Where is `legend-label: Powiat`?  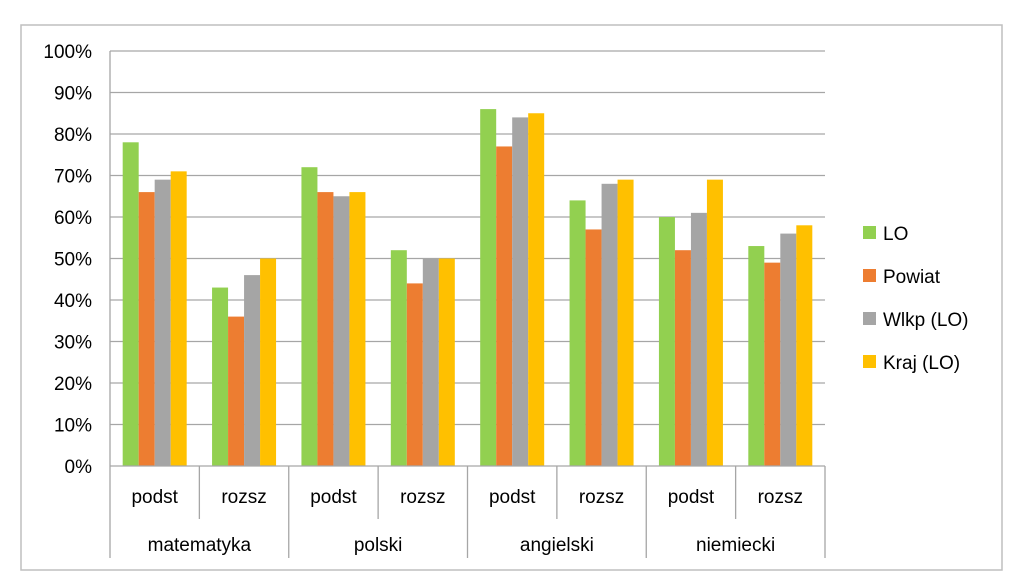 legend-label: Powiat is located at coordinates (912, 277).